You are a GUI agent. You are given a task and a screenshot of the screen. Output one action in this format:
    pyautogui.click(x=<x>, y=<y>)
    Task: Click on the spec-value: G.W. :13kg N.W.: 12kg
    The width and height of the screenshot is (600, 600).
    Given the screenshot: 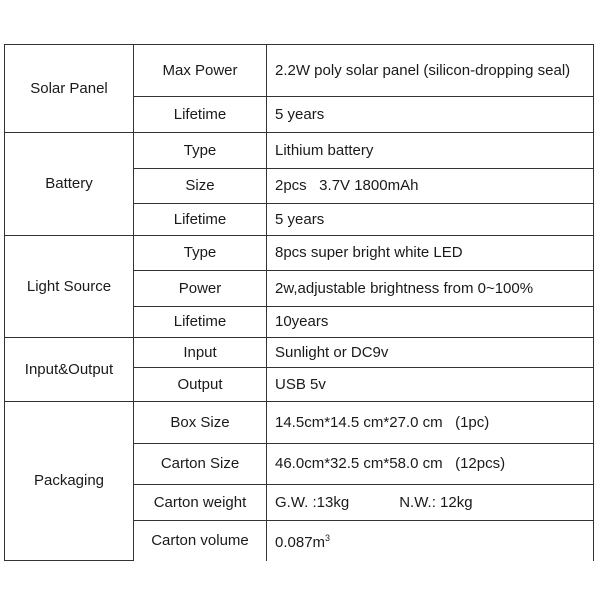 What is the action you would take?
    pyautogui.click(x=430, y=502)
    